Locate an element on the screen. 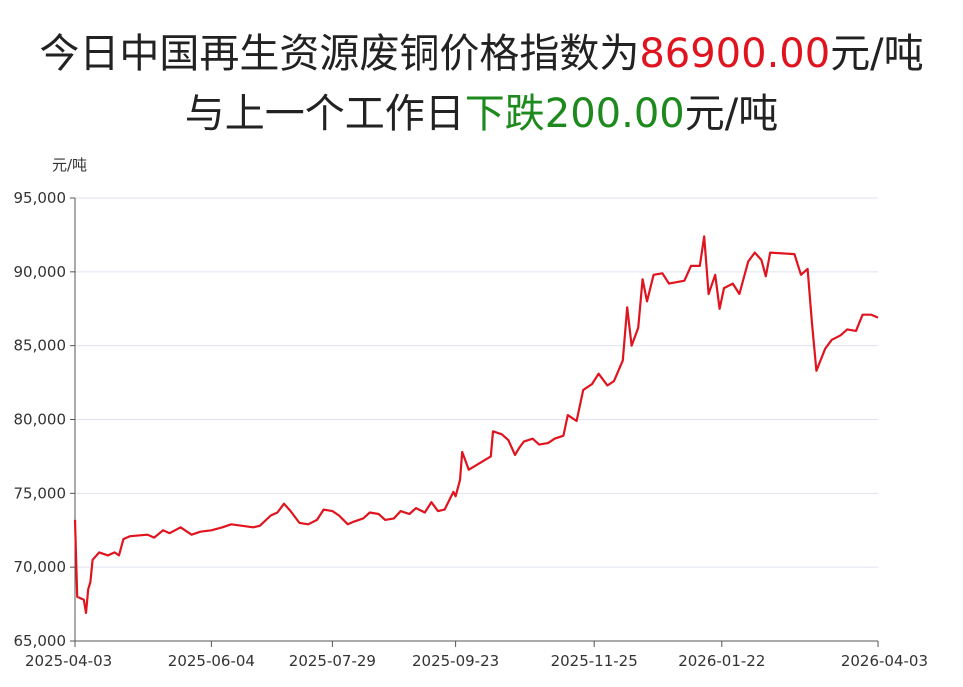  title-unit: 元/吨 is located at coordinates (877, 54).